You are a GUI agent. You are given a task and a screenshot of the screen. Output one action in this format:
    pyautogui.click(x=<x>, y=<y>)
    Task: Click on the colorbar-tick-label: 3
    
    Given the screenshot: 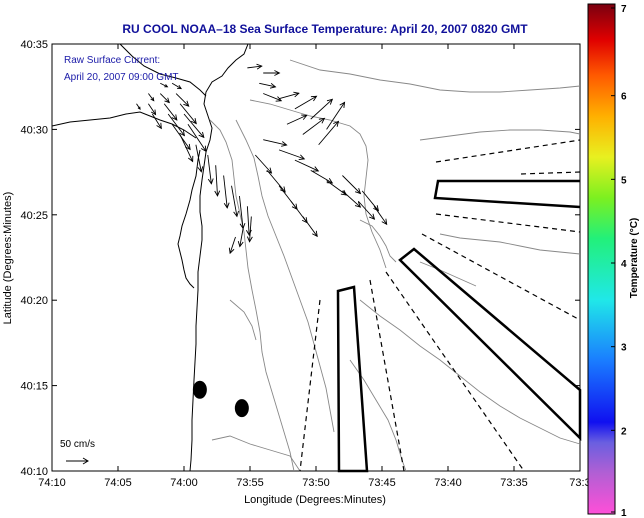 What is the action you would take?
    pyautogui.click(x=624, y=348)
    